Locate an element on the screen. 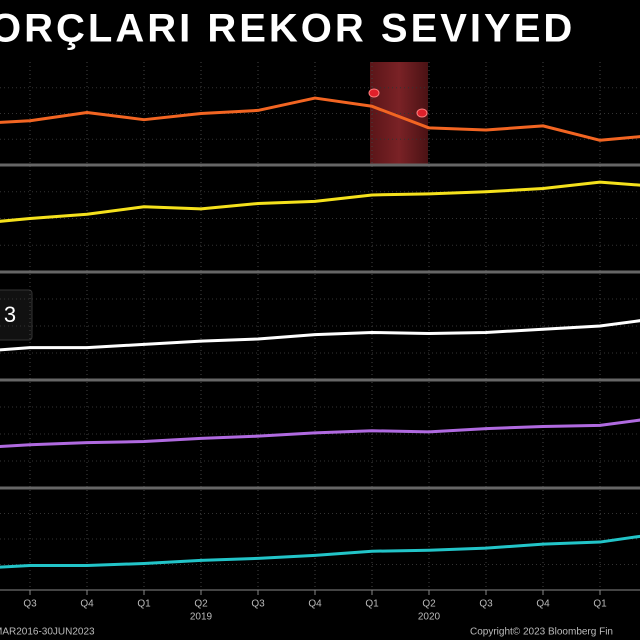 The height and width of the screenshot is (640, 640). chart-title: ORÇLARI REKOR SEVIYED is located at coordinates (287, 29).